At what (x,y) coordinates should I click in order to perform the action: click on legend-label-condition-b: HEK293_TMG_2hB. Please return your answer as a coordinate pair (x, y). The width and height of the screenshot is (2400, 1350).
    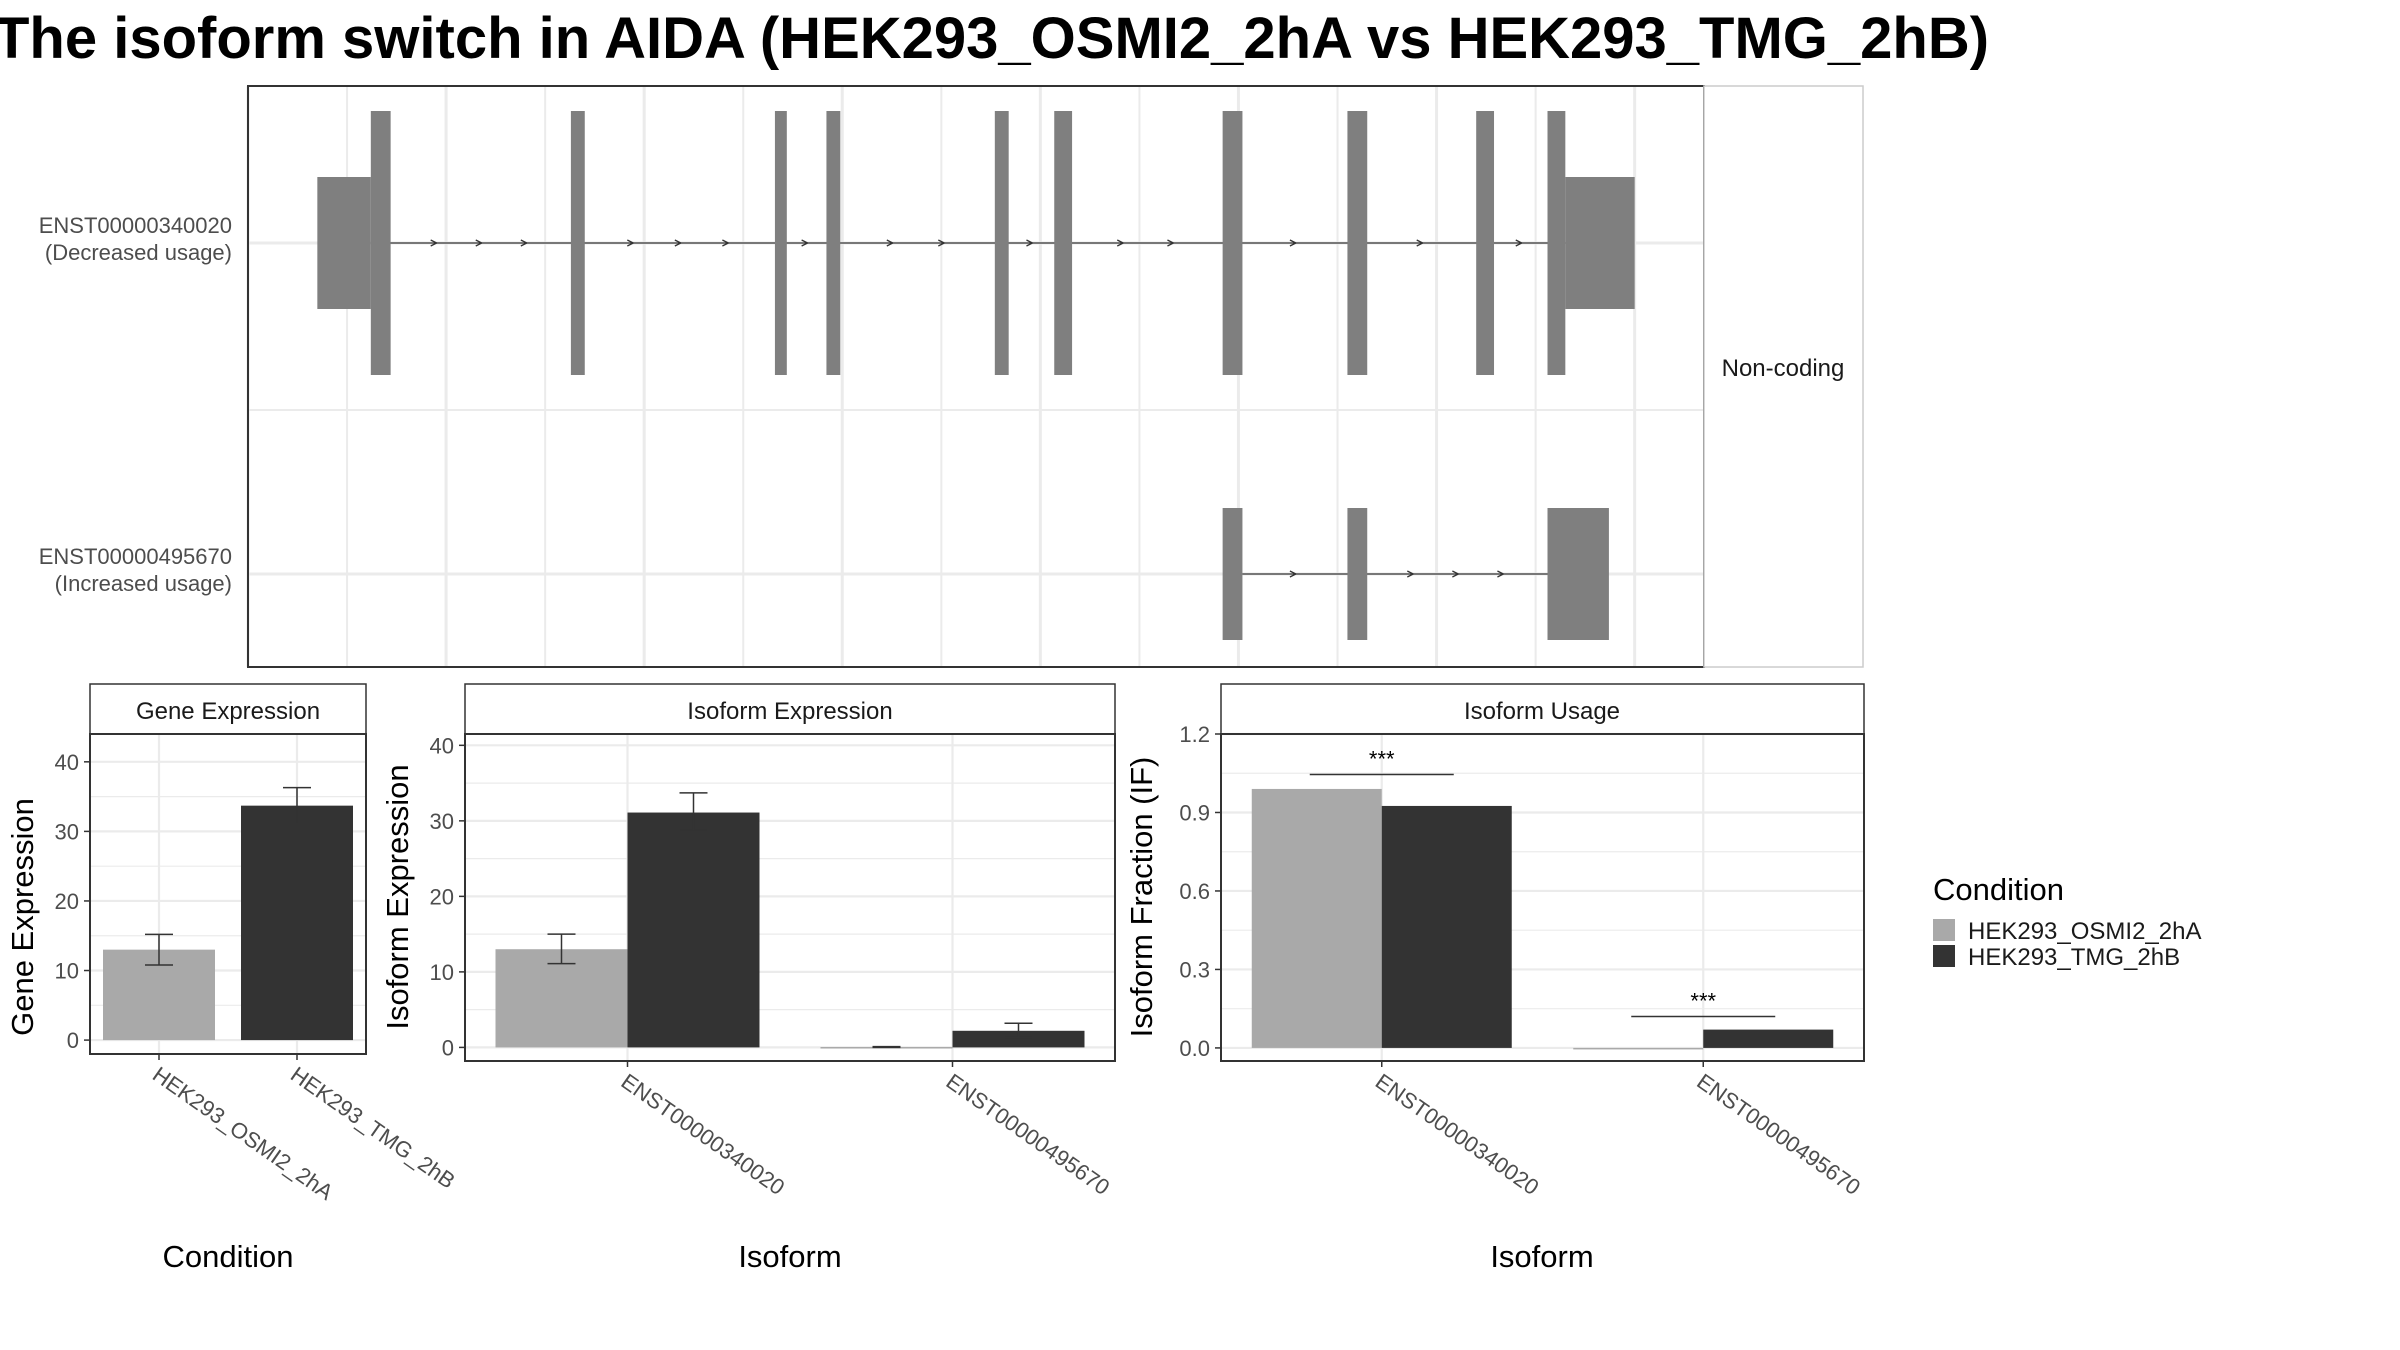
    Looking at the image, I should click on (2074, 957).